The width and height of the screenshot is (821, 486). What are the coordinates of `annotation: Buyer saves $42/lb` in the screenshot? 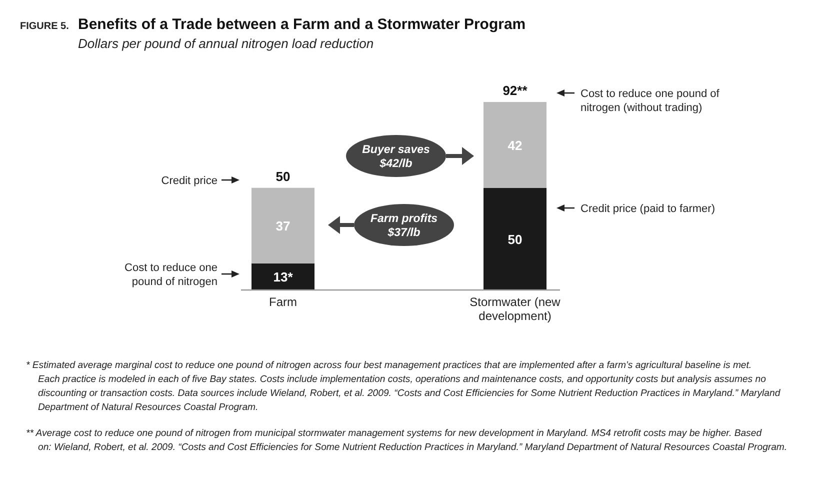 It's located at (396, 157).